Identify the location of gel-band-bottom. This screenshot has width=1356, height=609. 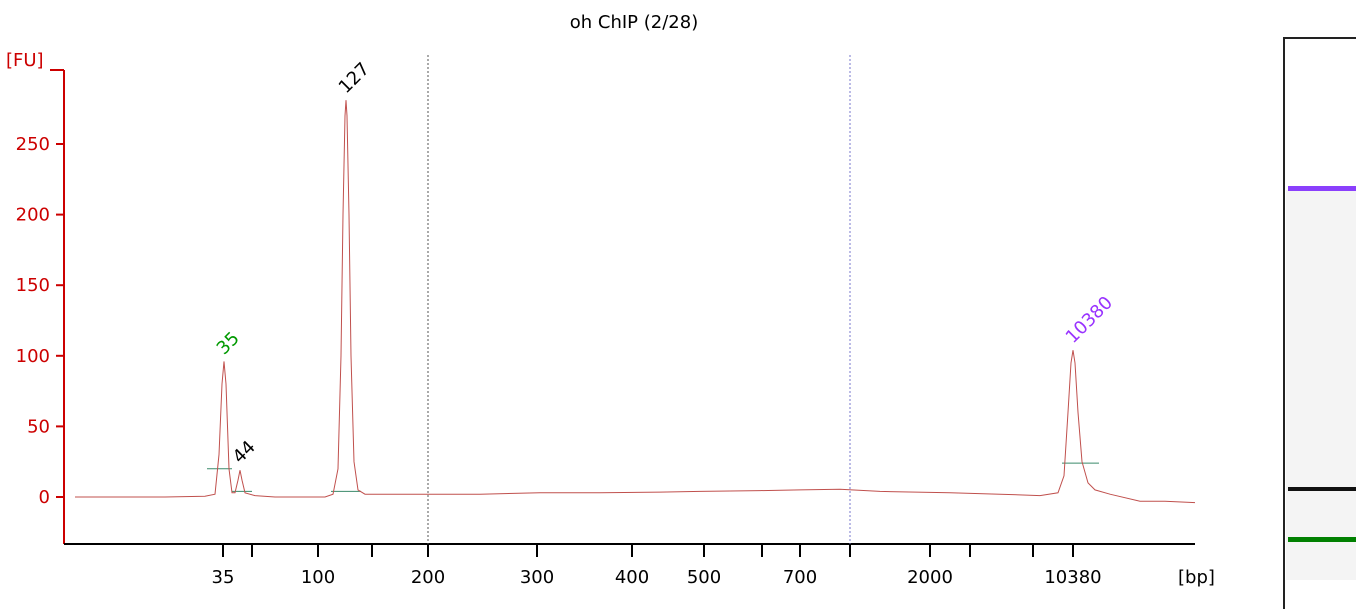
(1322, 539).